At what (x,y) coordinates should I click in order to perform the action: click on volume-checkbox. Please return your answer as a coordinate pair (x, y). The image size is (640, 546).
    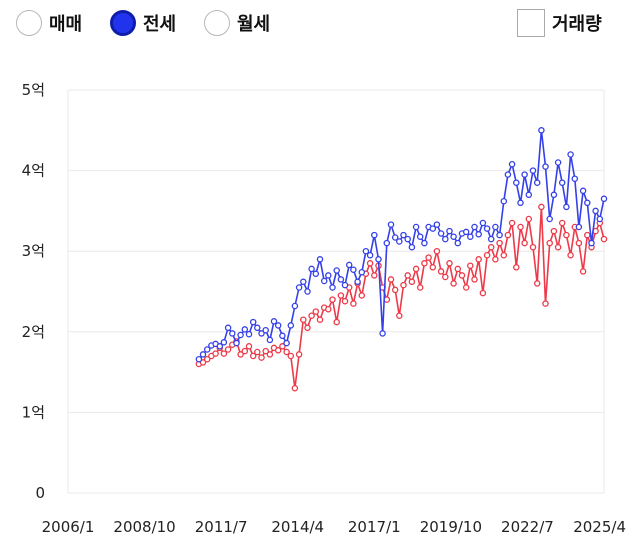
    Looking at the image, I should click on (531, 23).